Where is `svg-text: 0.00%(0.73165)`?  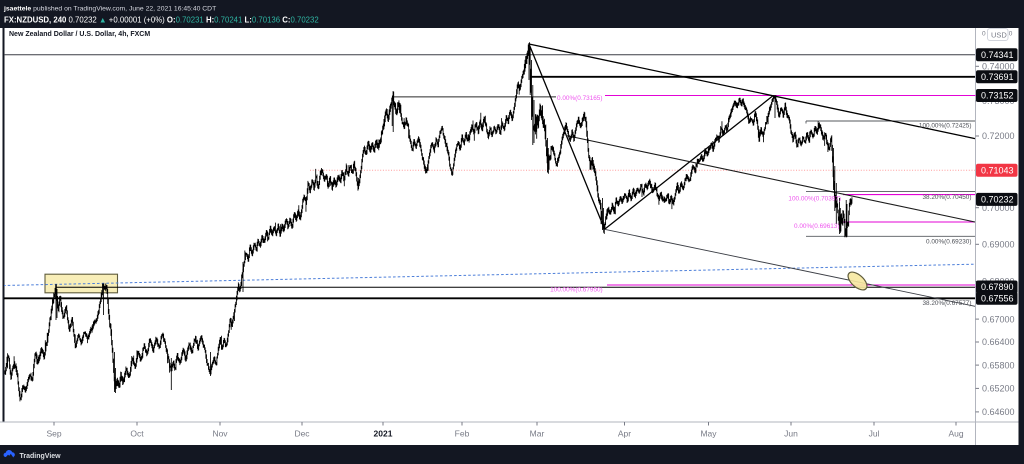 svg-text: 0.00%(0.73165) is located at coordinates (579, 98).